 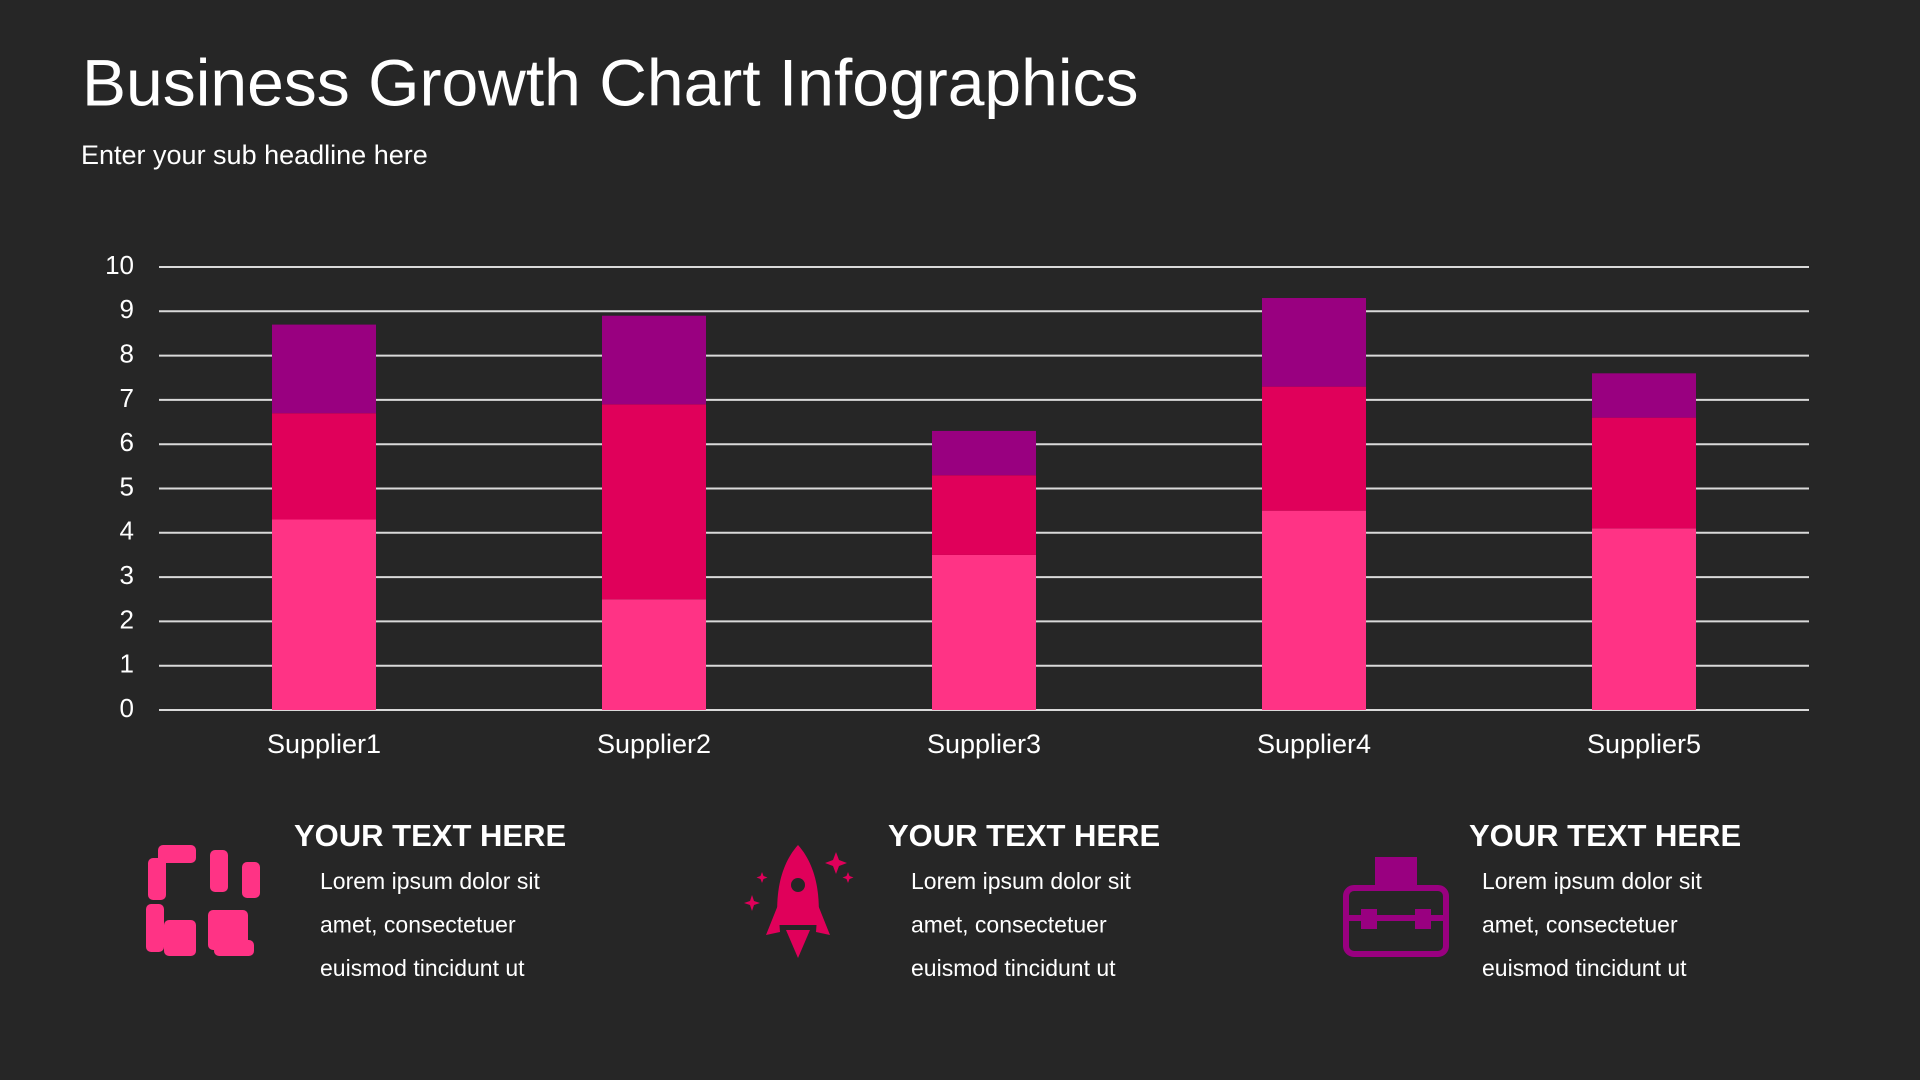 What do you see at coordinates (1644, 744) in the screenshot?
I see `x-tick-label: Supplier5` at bounding box center [1644, 744].